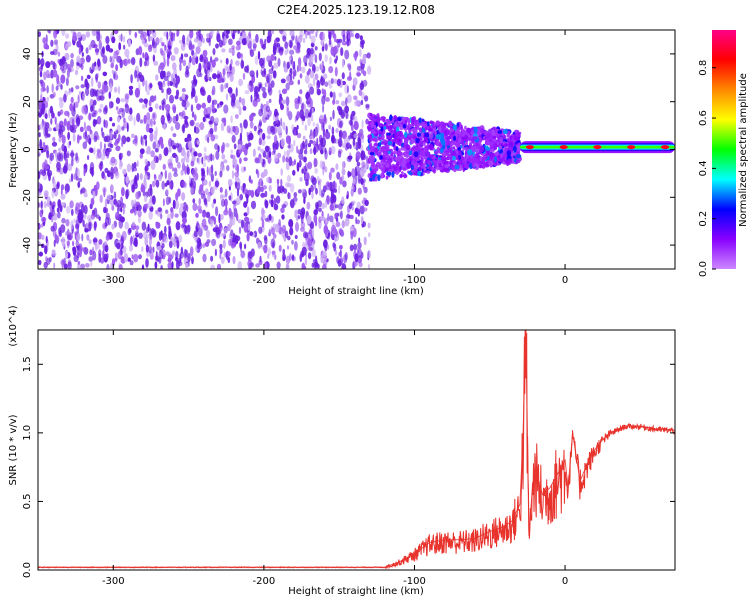 The image size is (750, 600). I want to click on y-tick-label: 0.5, so click(27, 501).